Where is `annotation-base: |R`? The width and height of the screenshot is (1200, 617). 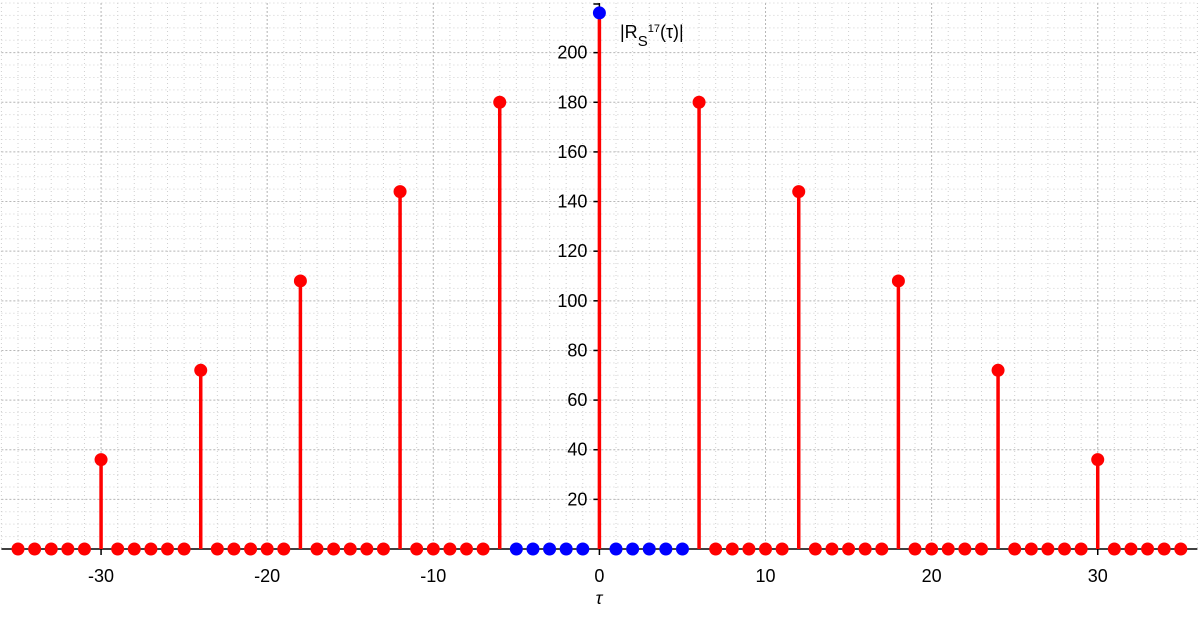
annotation-base: |R is located at coordinates (629, 32).